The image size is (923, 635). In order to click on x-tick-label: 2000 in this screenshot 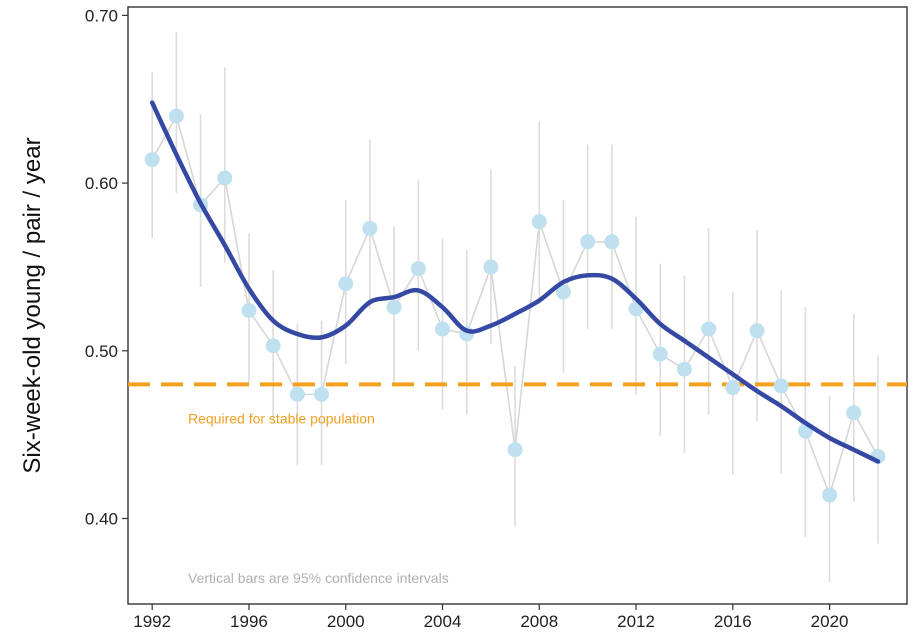, I will do `click(346, 621)`.